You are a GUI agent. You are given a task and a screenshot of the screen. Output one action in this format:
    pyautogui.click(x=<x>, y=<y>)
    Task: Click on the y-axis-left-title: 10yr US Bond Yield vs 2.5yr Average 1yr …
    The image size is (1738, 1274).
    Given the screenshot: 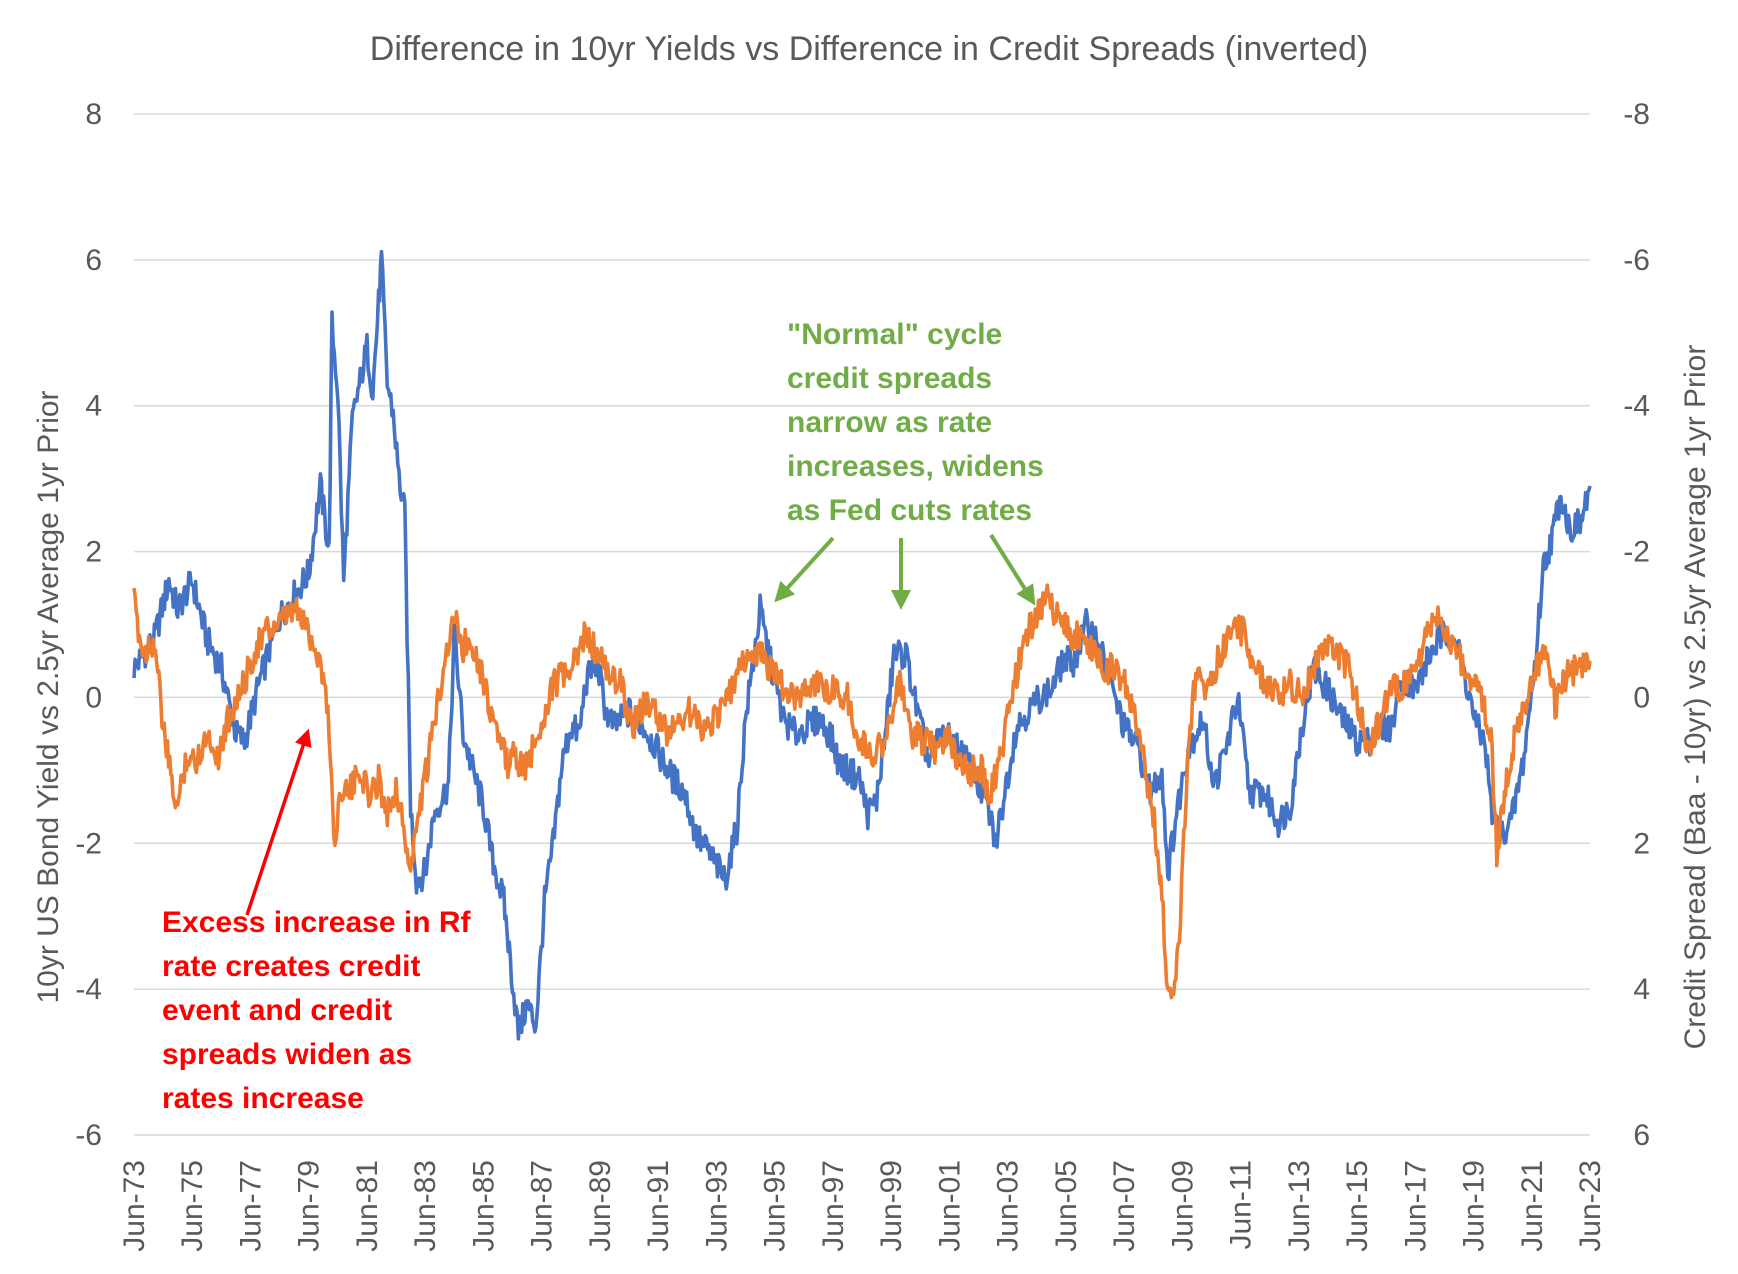 What is the action you would take?
    pyautogui.click(x=48, y=696)
    